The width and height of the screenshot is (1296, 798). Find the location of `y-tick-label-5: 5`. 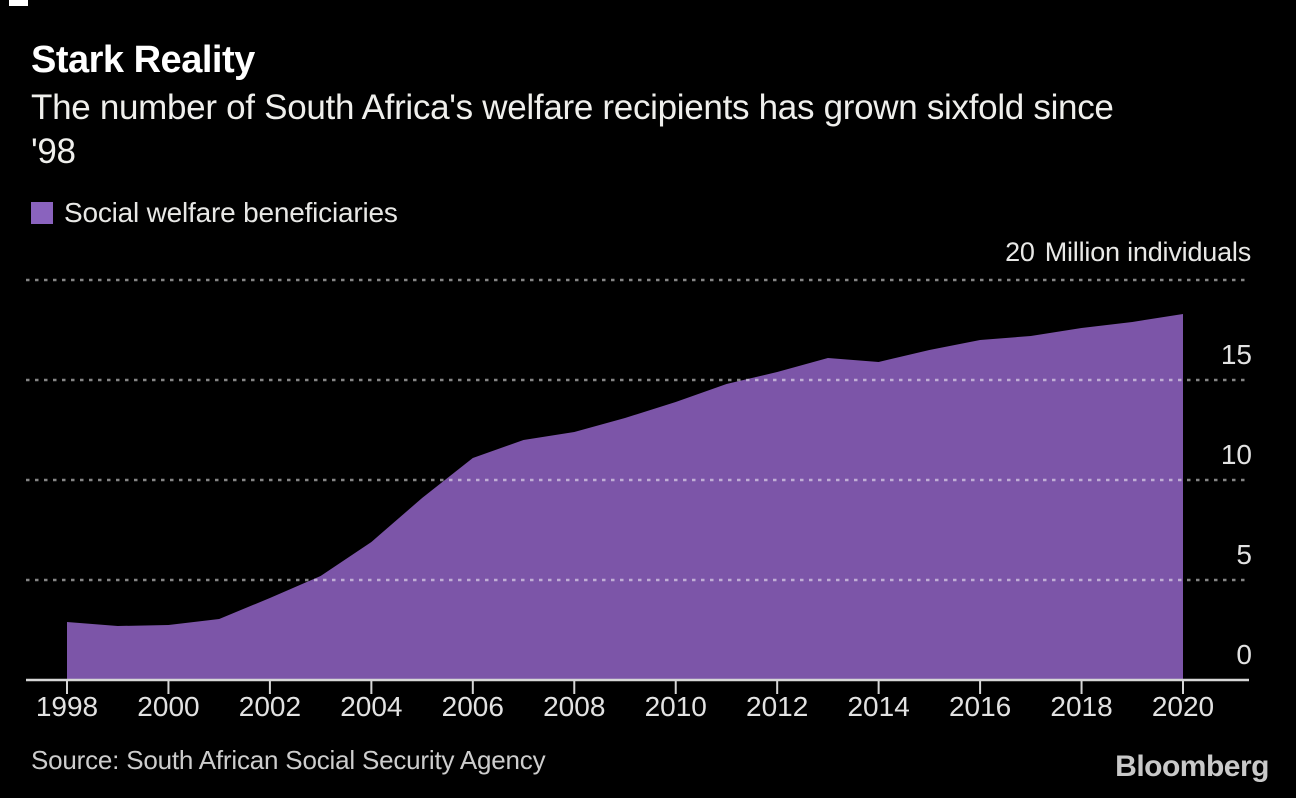

y-tick-label-5: 5 is located at coordinates (1244, 554).